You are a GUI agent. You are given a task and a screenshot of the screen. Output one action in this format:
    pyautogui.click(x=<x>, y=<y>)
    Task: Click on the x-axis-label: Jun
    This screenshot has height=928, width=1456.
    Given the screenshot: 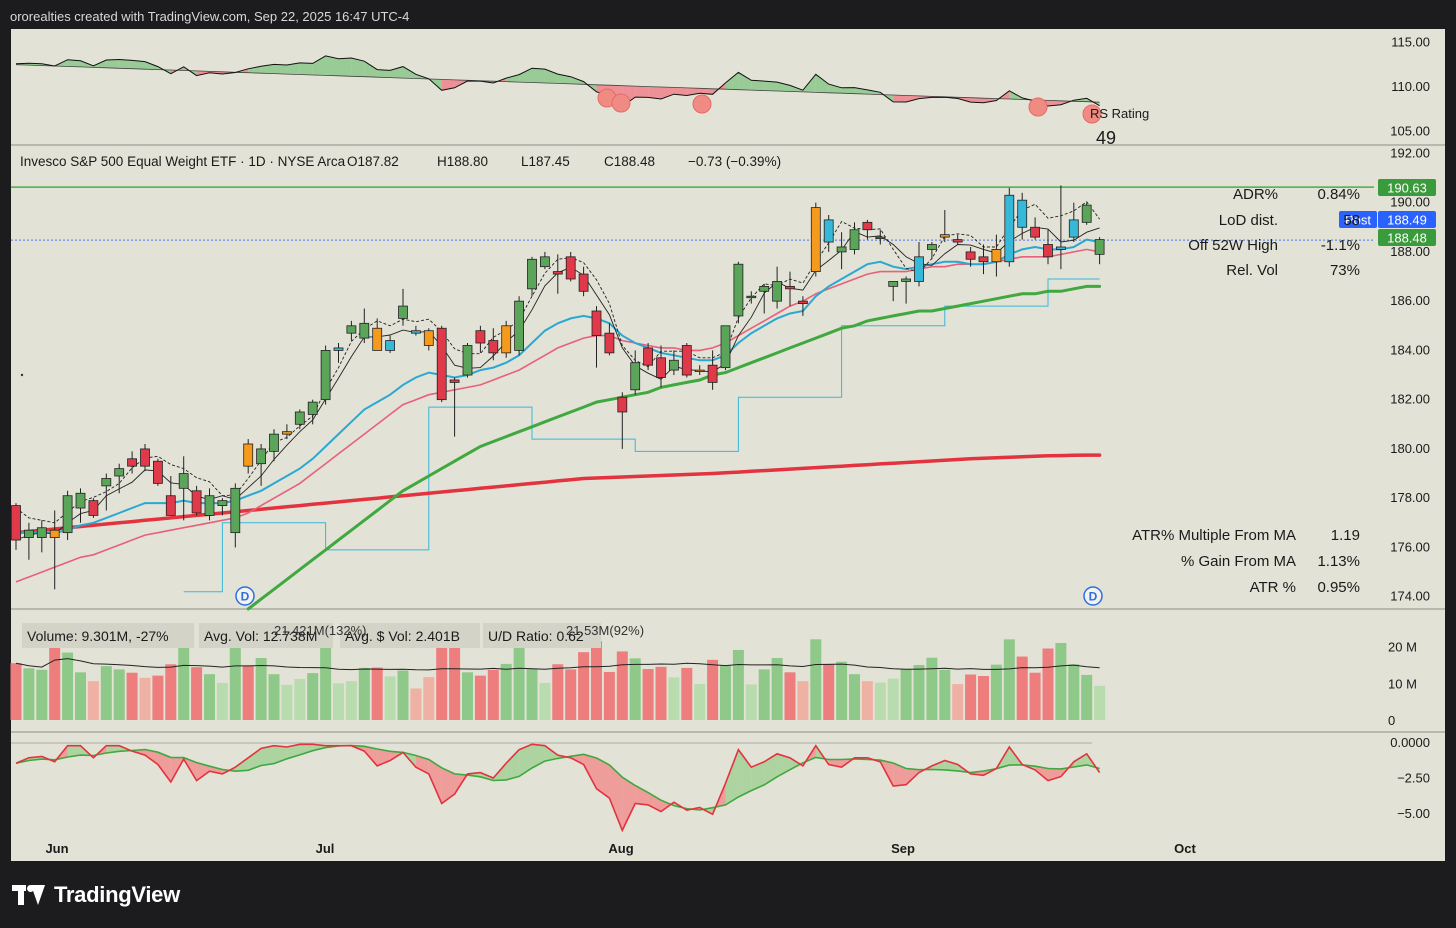 What is the action you would take?
    pyautogui.click(x=56, y=848)
    